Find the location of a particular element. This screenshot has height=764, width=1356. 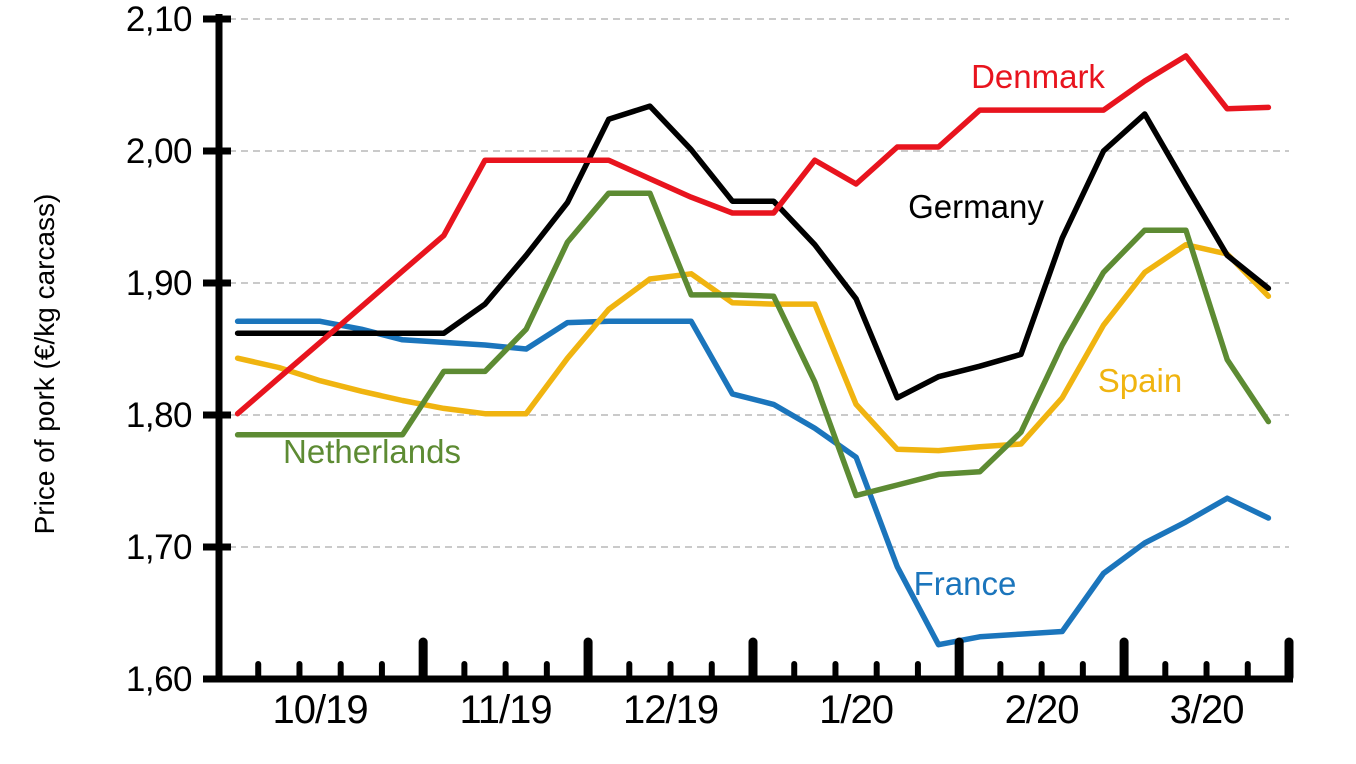

y-tick-label: 2,10 is located at coordinates (159, 19).